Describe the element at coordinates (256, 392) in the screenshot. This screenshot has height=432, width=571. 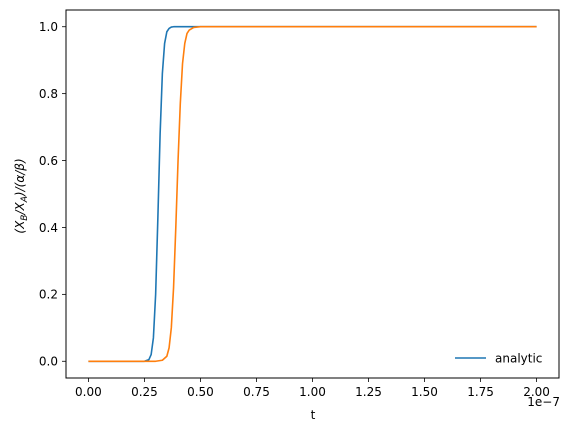
I see `x-tick-label: 0.75` at that location.